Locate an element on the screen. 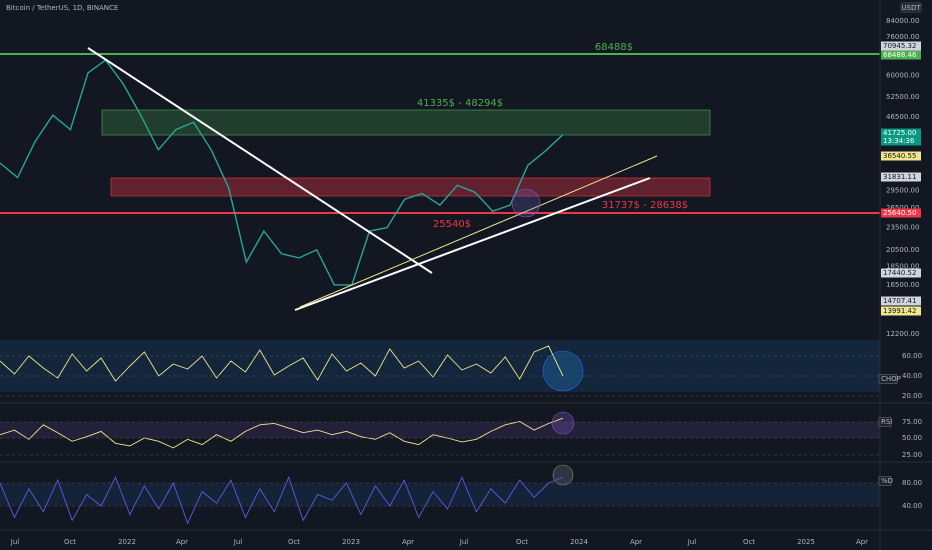  price-tick-label: 12200.00 is located at coordinates (902, 334).